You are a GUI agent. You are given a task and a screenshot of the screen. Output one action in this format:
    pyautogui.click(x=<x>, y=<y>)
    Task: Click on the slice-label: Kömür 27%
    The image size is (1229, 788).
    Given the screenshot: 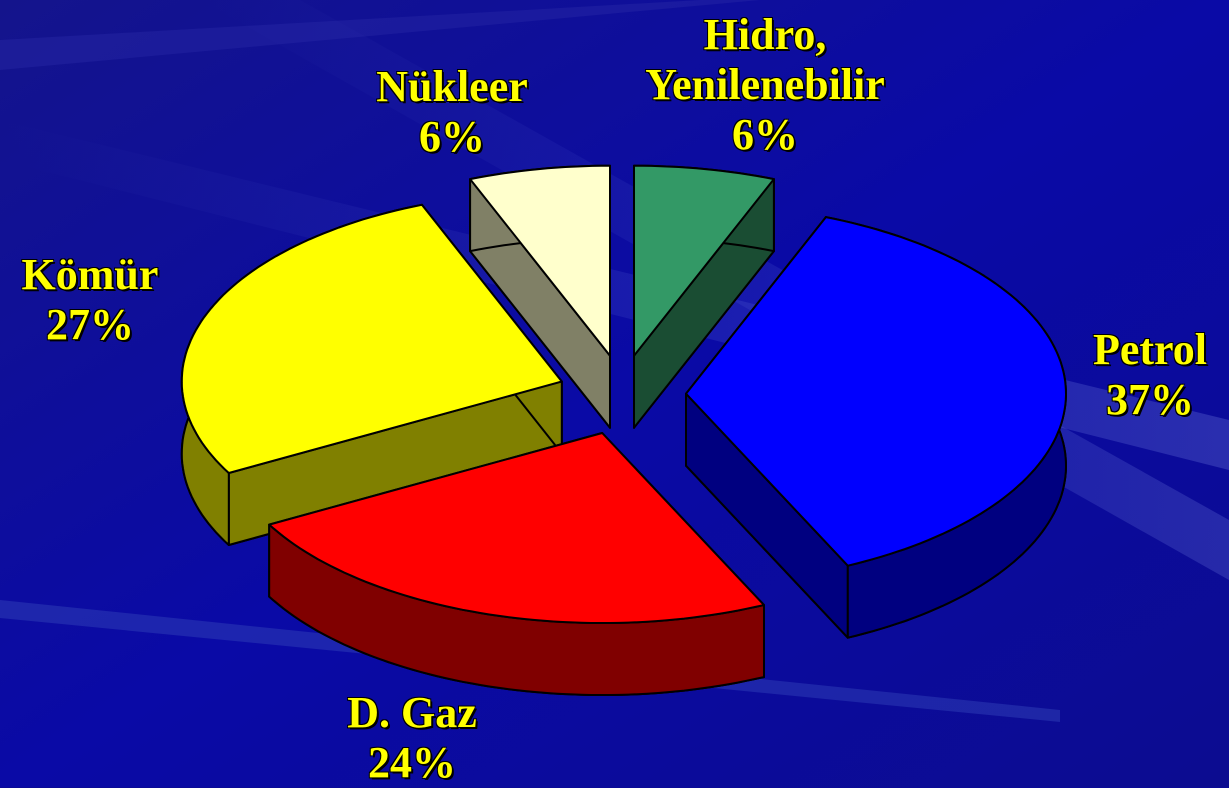 What is the action you would take?
    pyautogui.click(x=100, y=300)
    